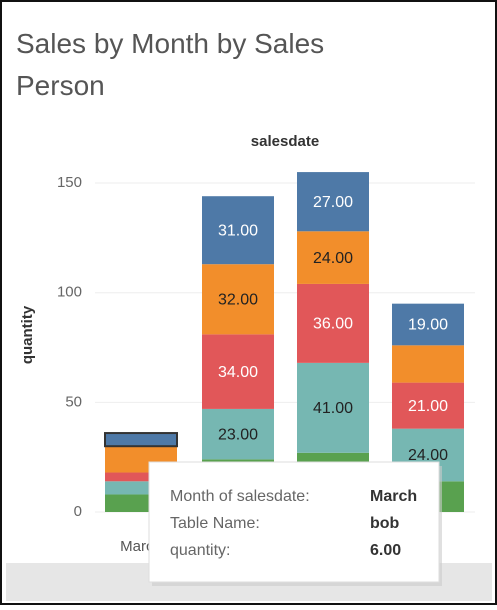 The height and width of the screenshot is (610, 497). I want to click on tooltip-key: Table Name:, so click(215, 523).